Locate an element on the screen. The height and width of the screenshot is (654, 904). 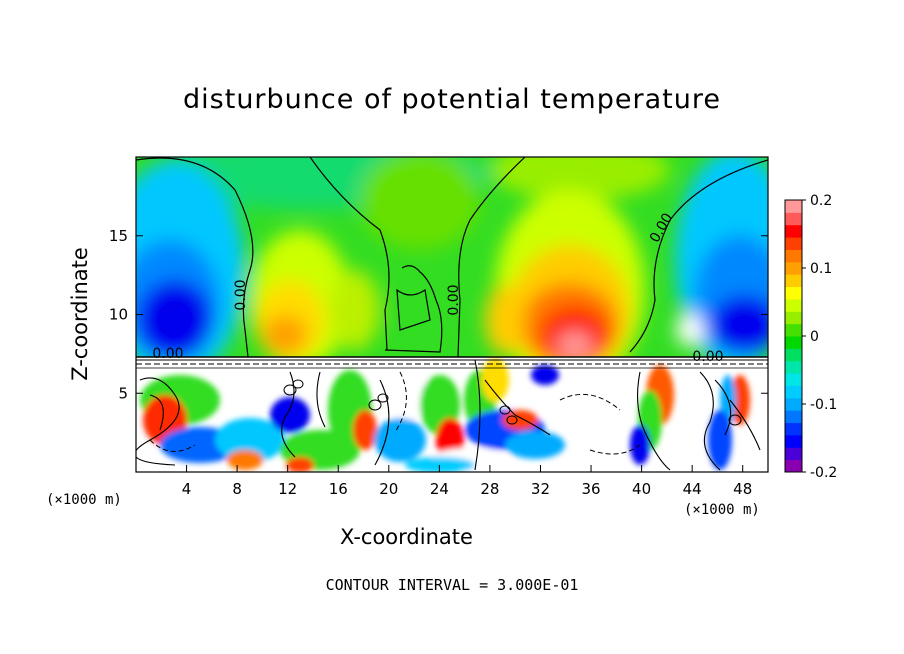
x-tick-label: 16 is located at coordinates (338, 489).